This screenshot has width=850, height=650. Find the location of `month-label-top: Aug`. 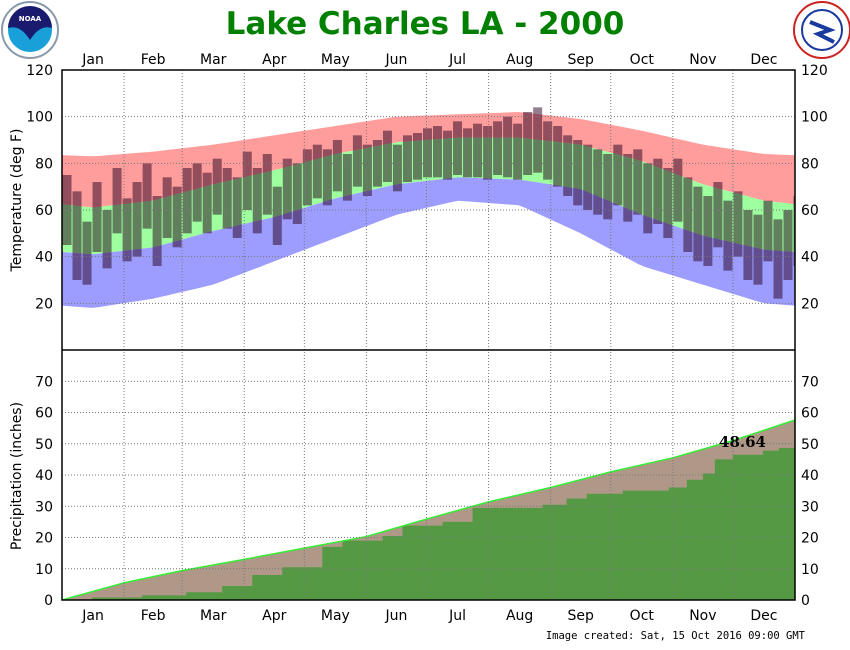

month-label-top: Aug is located at coordinates (519, 60).